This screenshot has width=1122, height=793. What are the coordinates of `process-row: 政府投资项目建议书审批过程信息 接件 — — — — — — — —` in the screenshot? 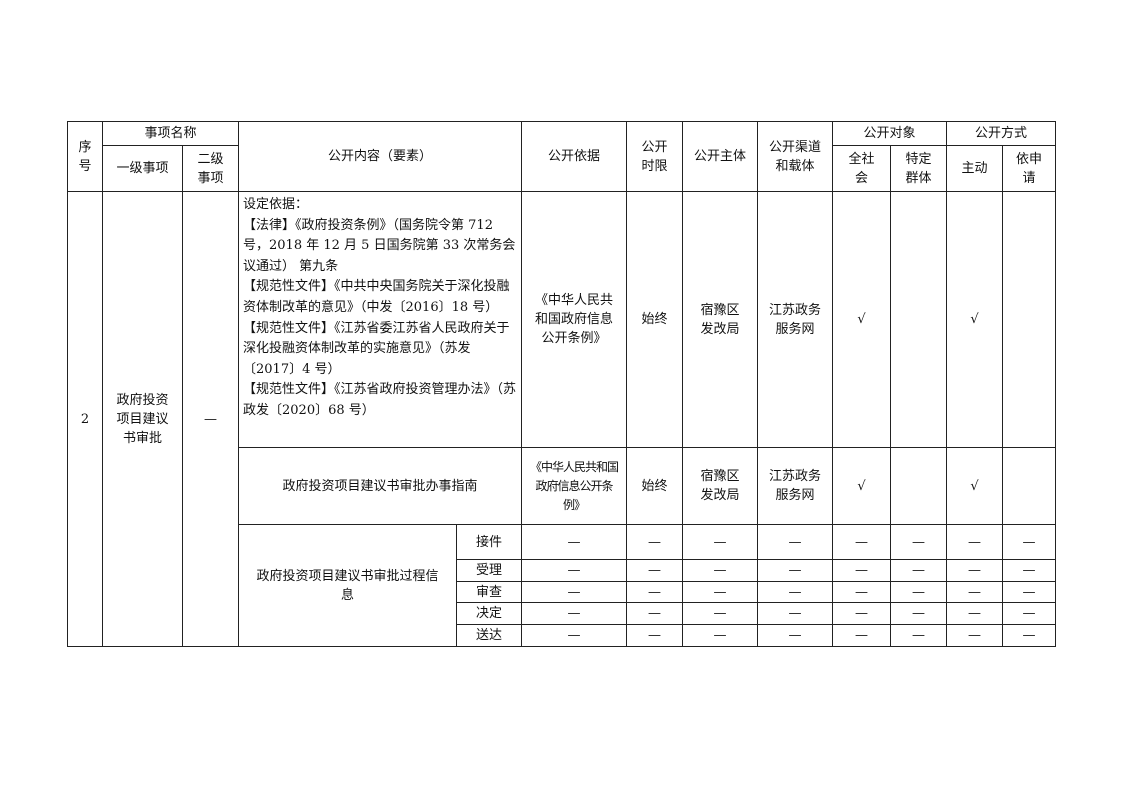 It's located at (562, 585).